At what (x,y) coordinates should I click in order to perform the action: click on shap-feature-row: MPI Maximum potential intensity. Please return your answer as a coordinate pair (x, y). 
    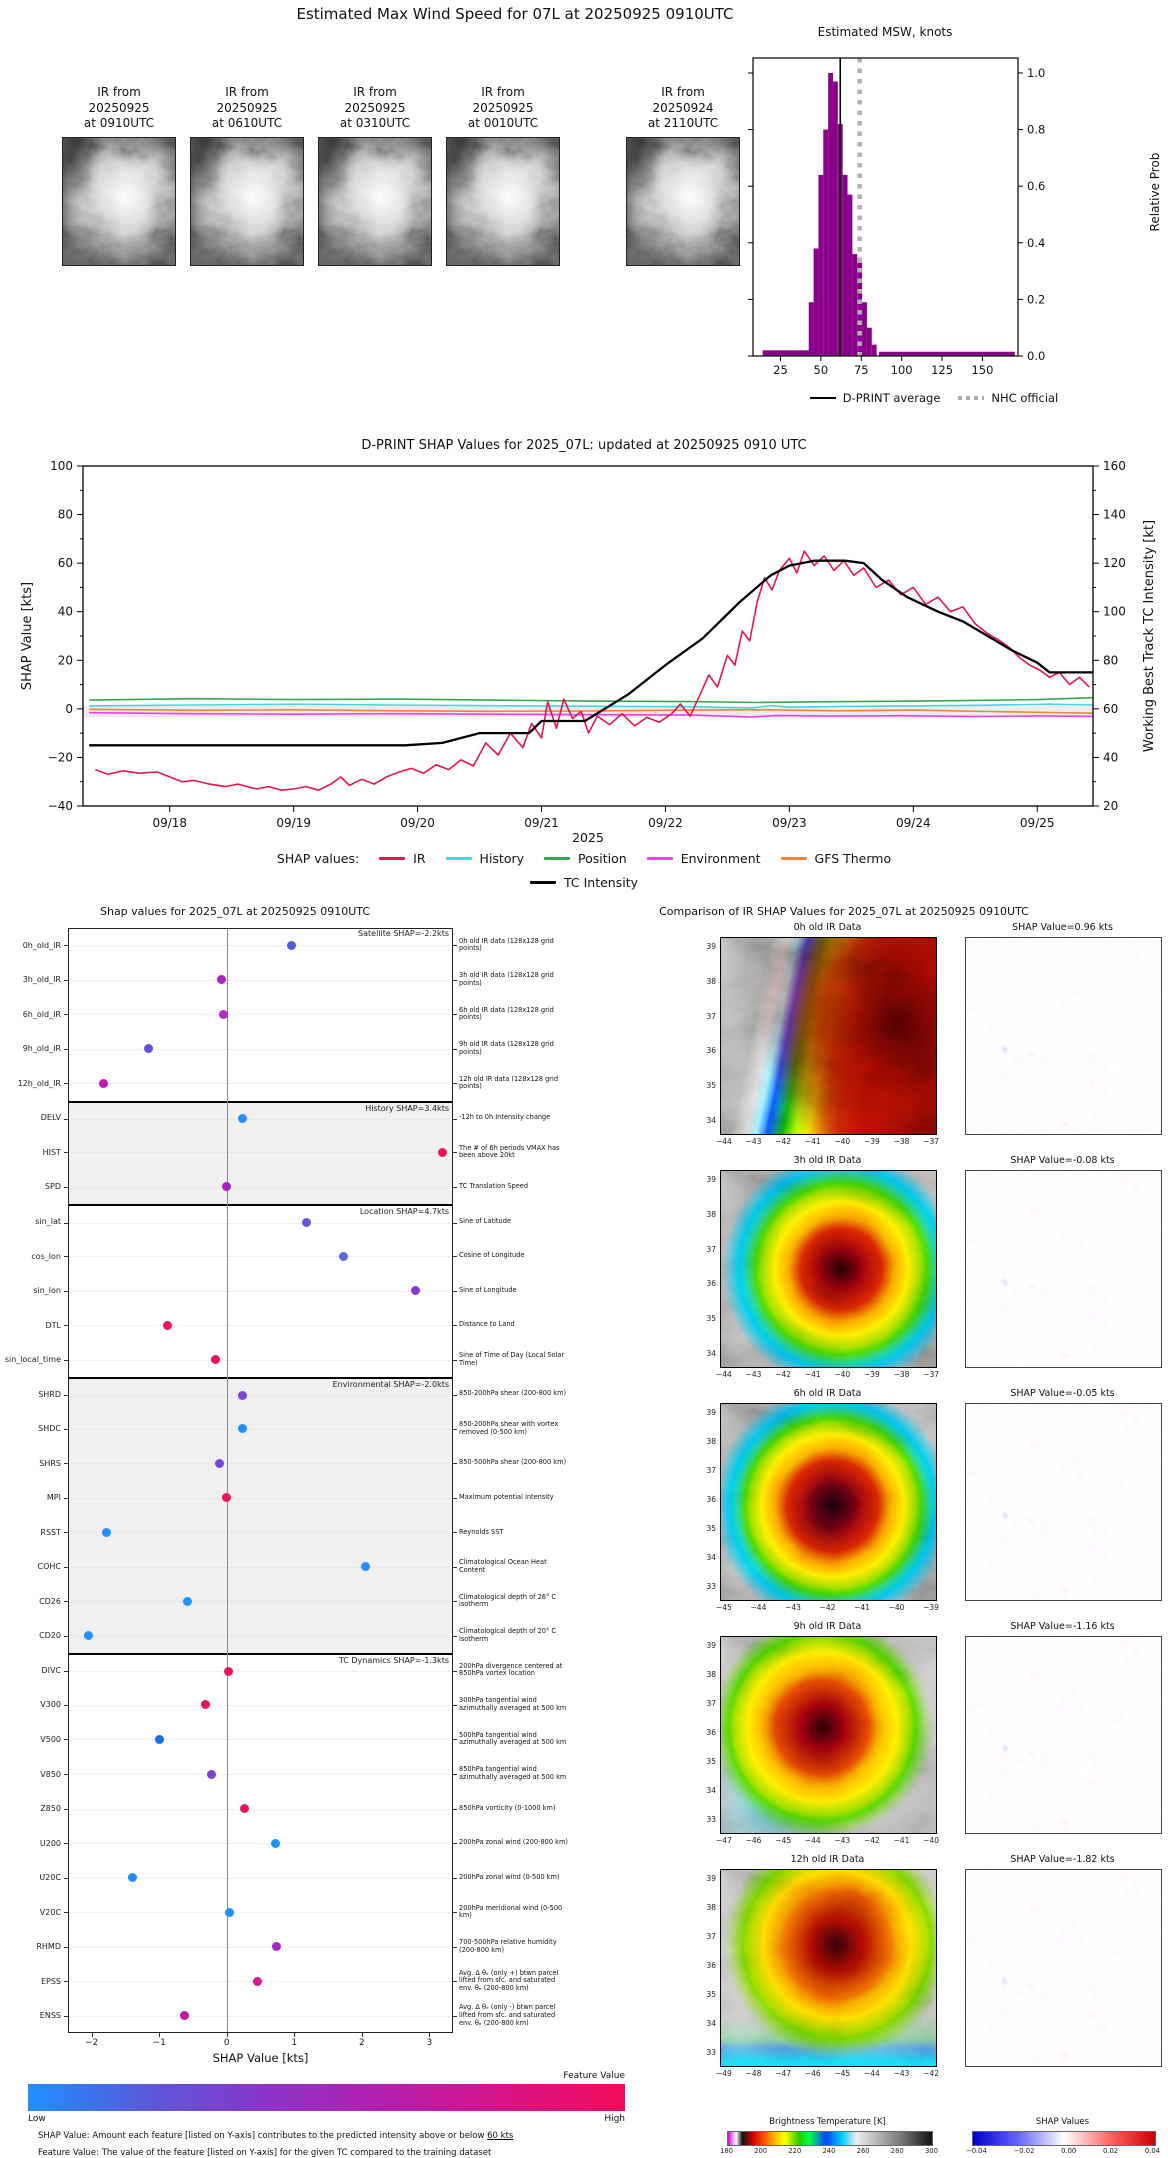
    Looking at the image, I should click on (290, 1498).